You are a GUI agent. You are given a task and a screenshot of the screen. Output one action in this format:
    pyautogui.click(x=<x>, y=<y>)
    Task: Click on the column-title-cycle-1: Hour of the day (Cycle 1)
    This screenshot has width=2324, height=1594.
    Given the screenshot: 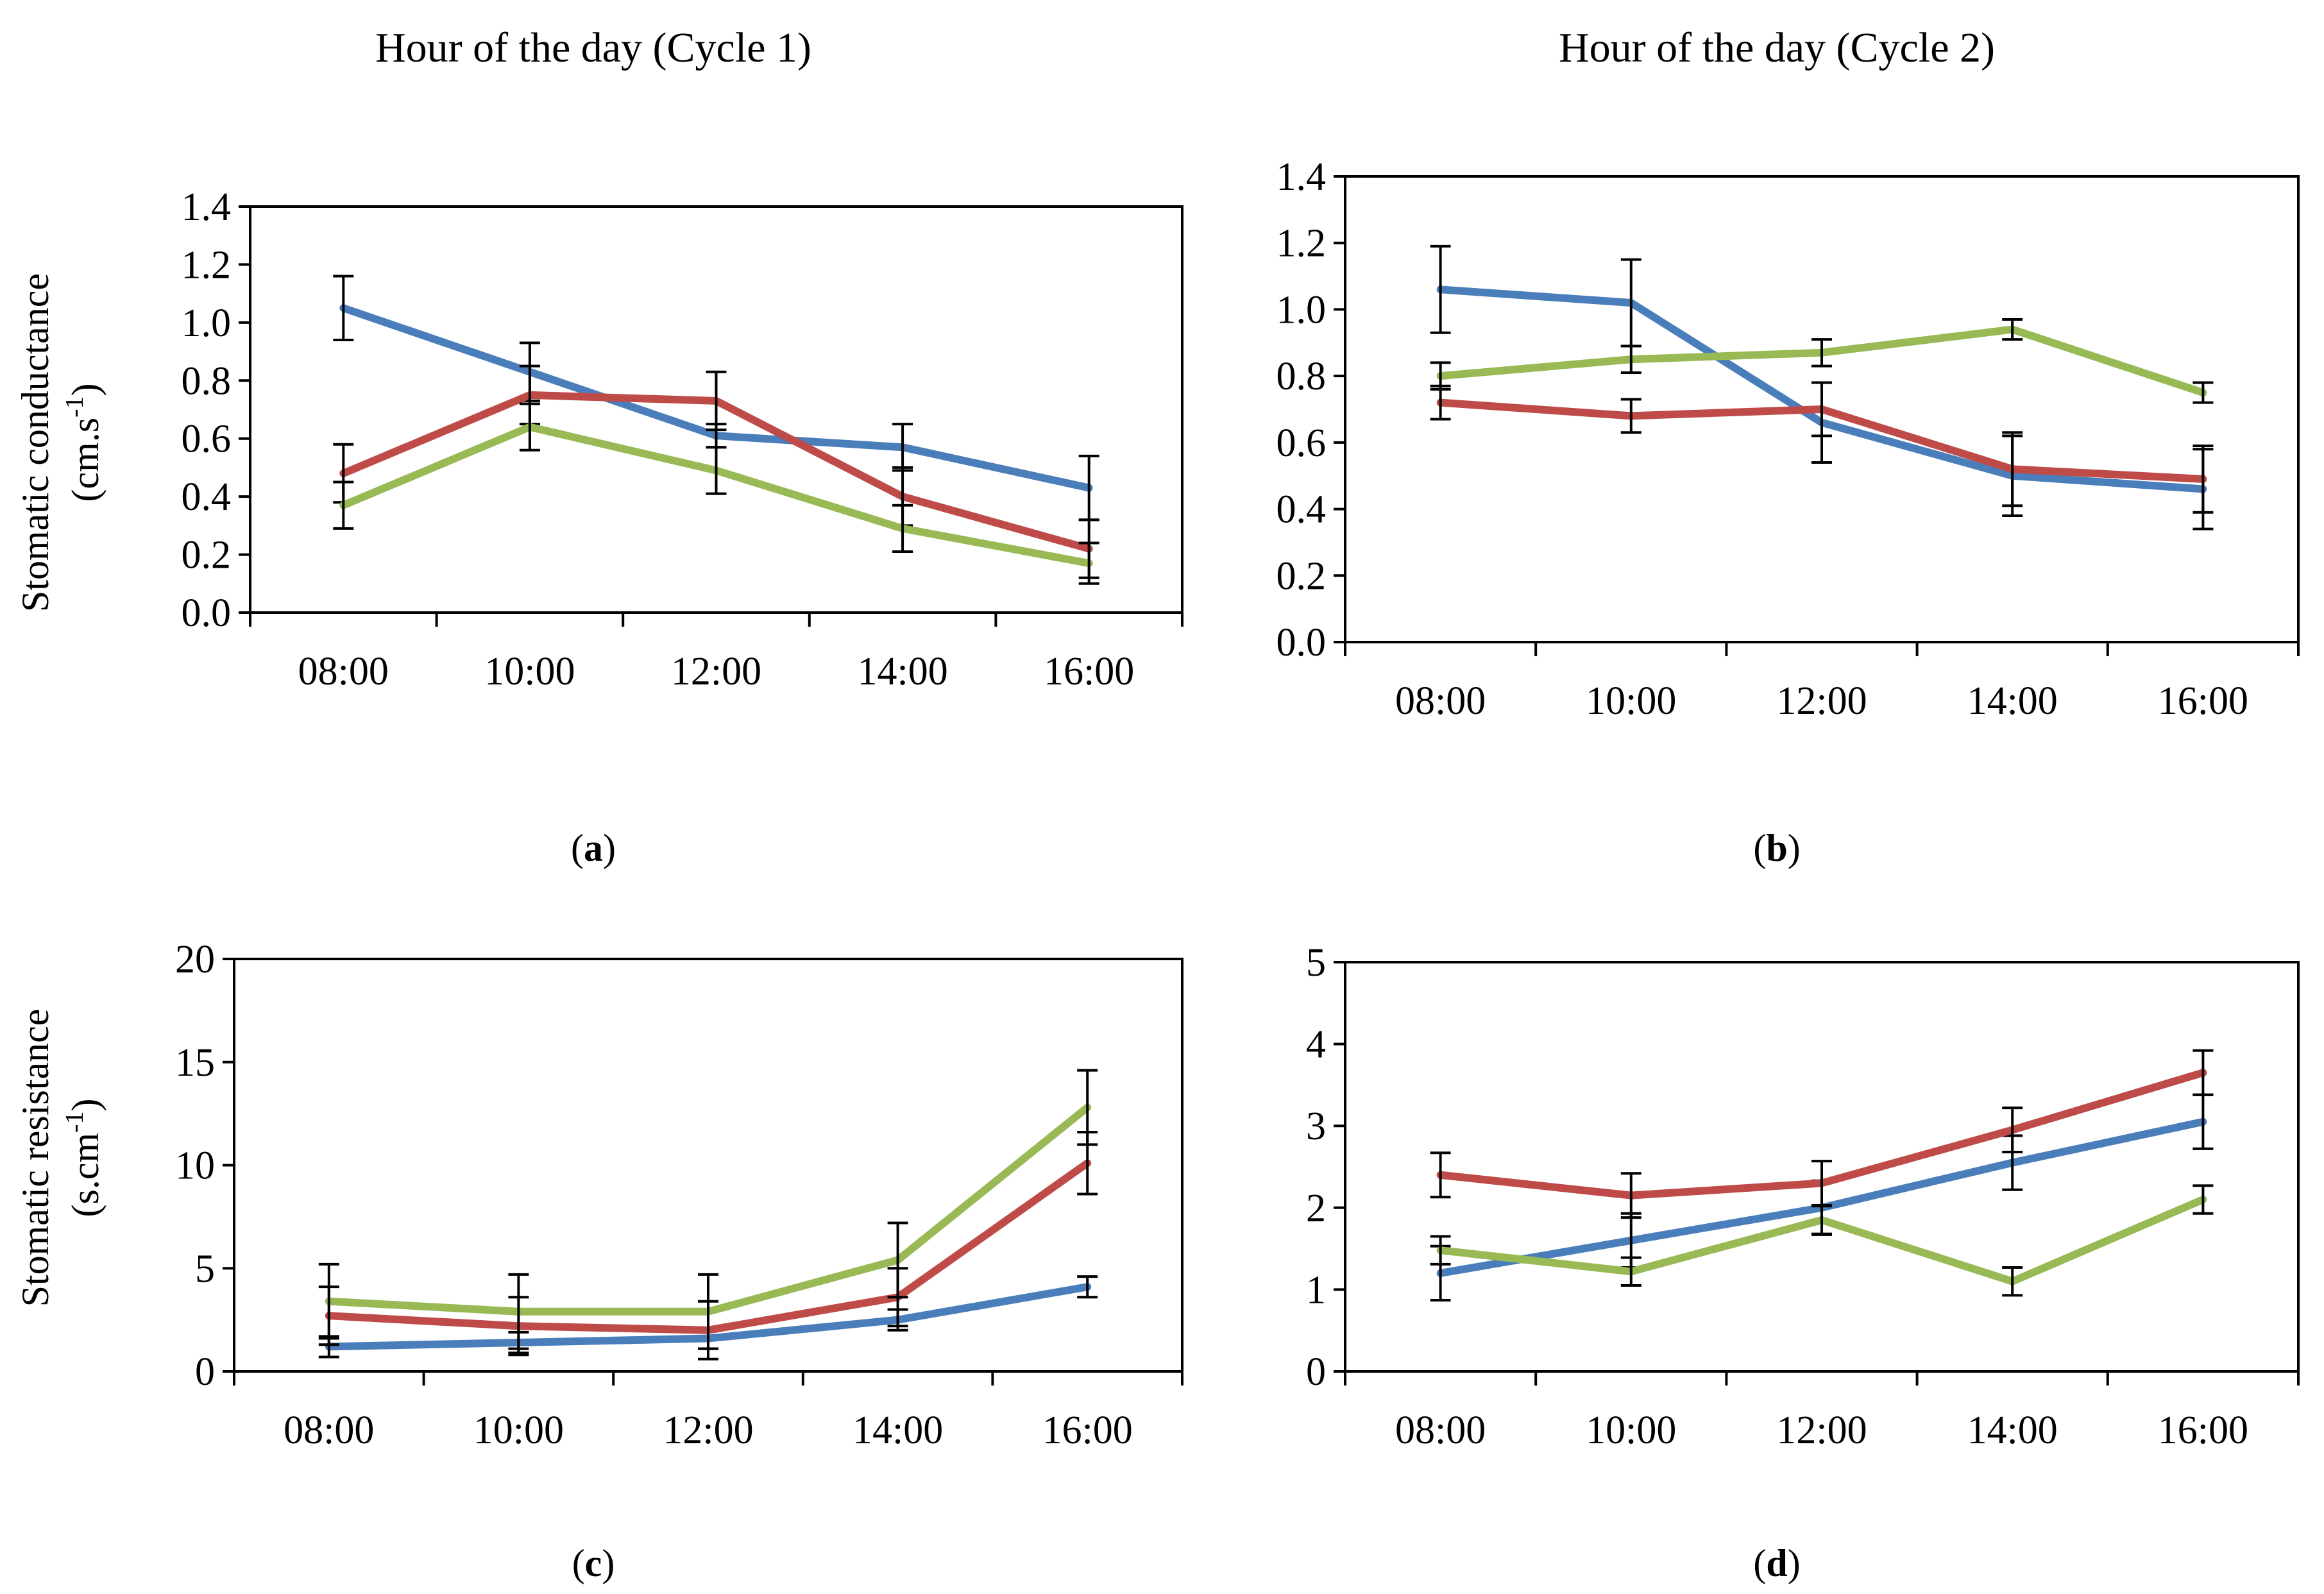 What is the action you would take?
    pyautogui.click(x=593, y=48)
    